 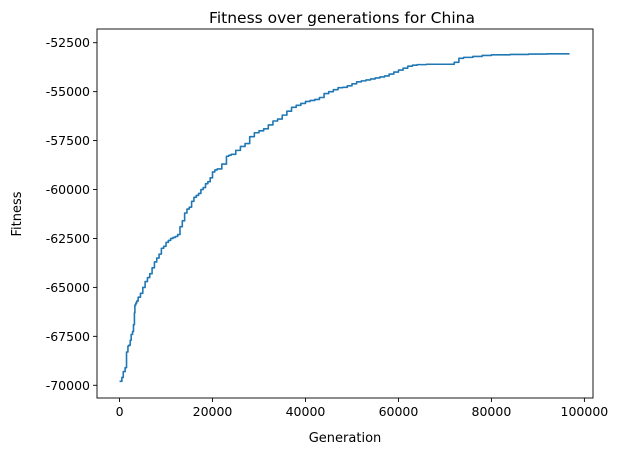 I want to click on x-axis-label: Generation, so click(x=345, y=438).